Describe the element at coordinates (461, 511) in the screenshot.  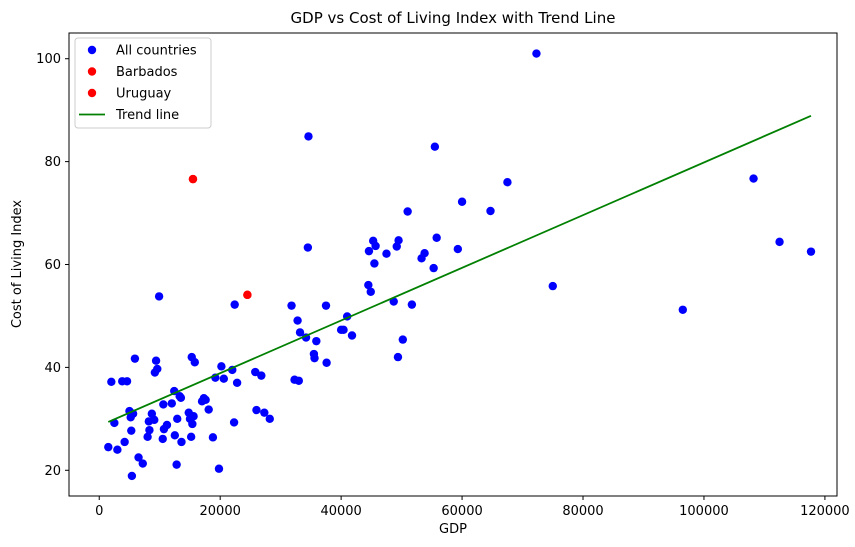
I see `x-tick-label: 60000` at that location.